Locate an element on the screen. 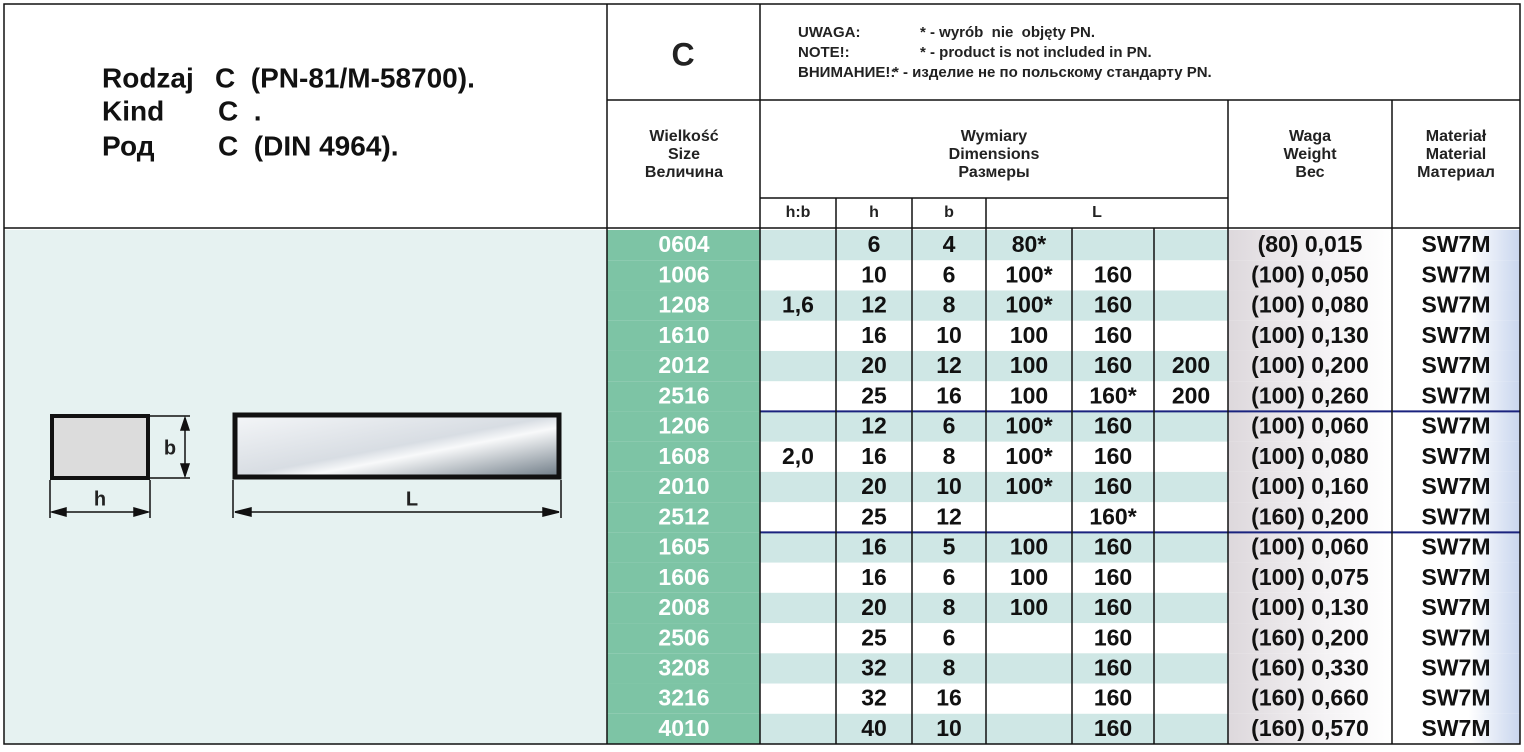  cell: 4 is located at coordinates (949, 244).